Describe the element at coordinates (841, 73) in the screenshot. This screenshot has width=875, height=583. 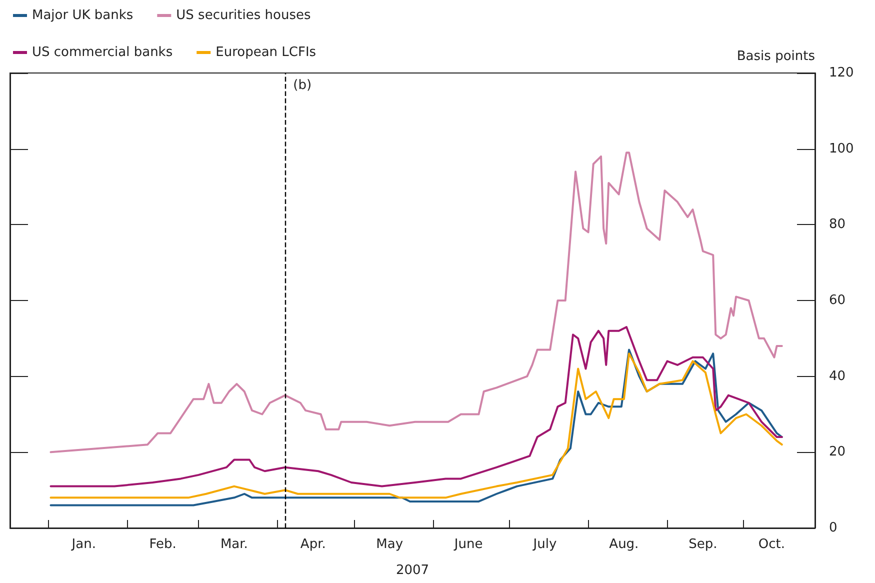
I see `y-tick-label: 120` at that location.